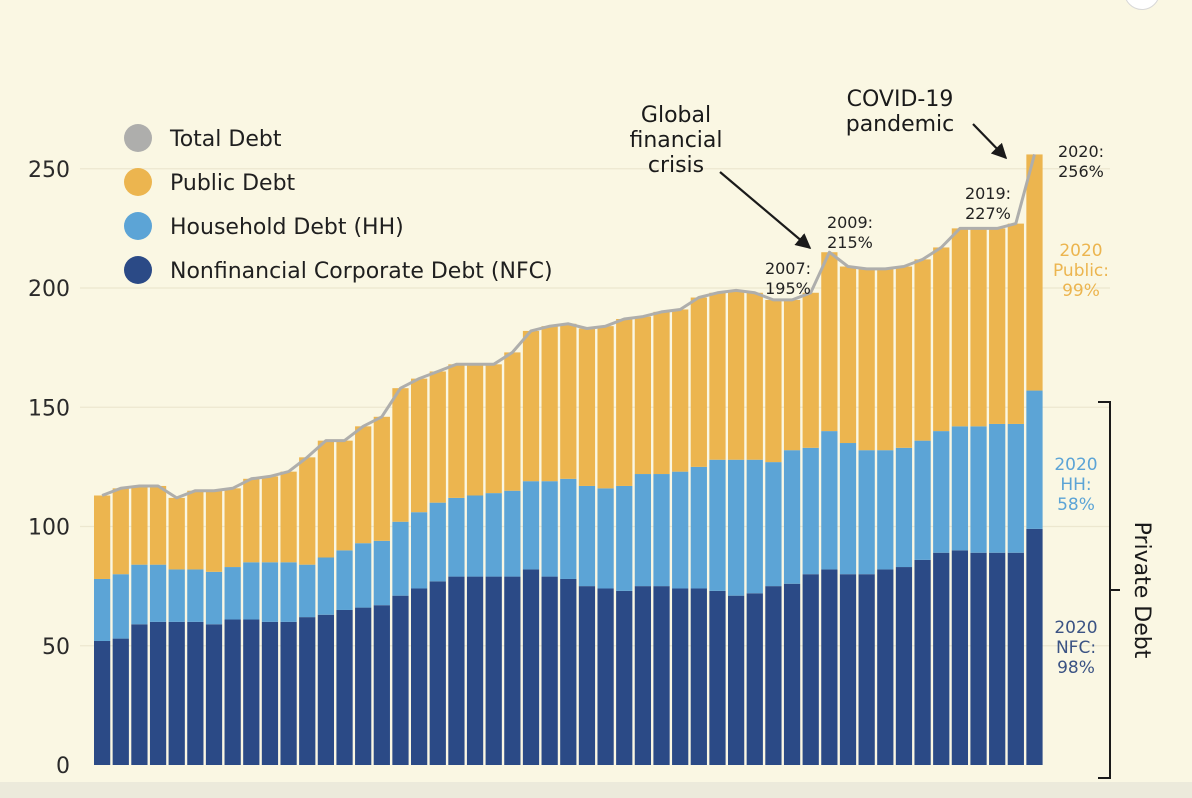 The height and width of the screenshot is (798, 1192). What do you see at coordinates (988, 213) in the screenshot?
I see `label-2019: 227%` at bounding box center [988, 213].